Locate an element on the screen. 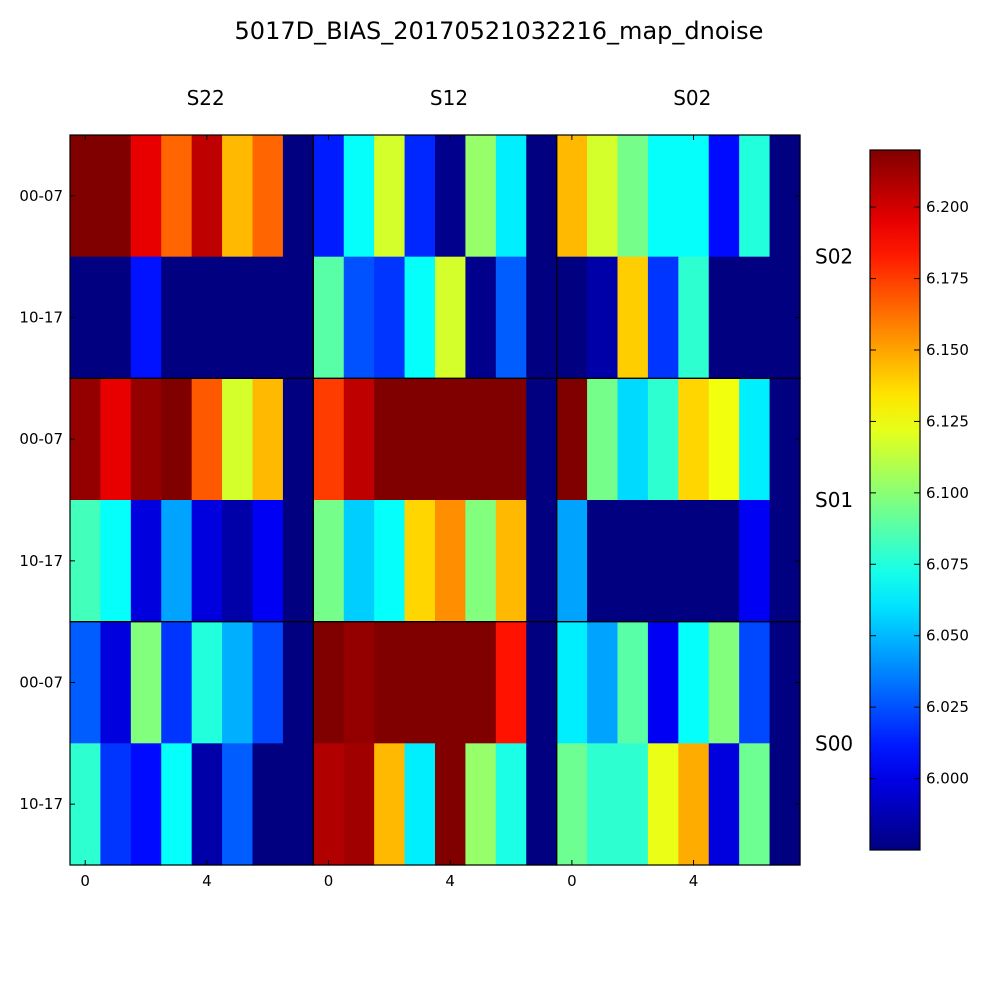 This screenshot has height=1004, width=1000. colorbar-tick-label: 6.150 is located at coordinates (947, 350).